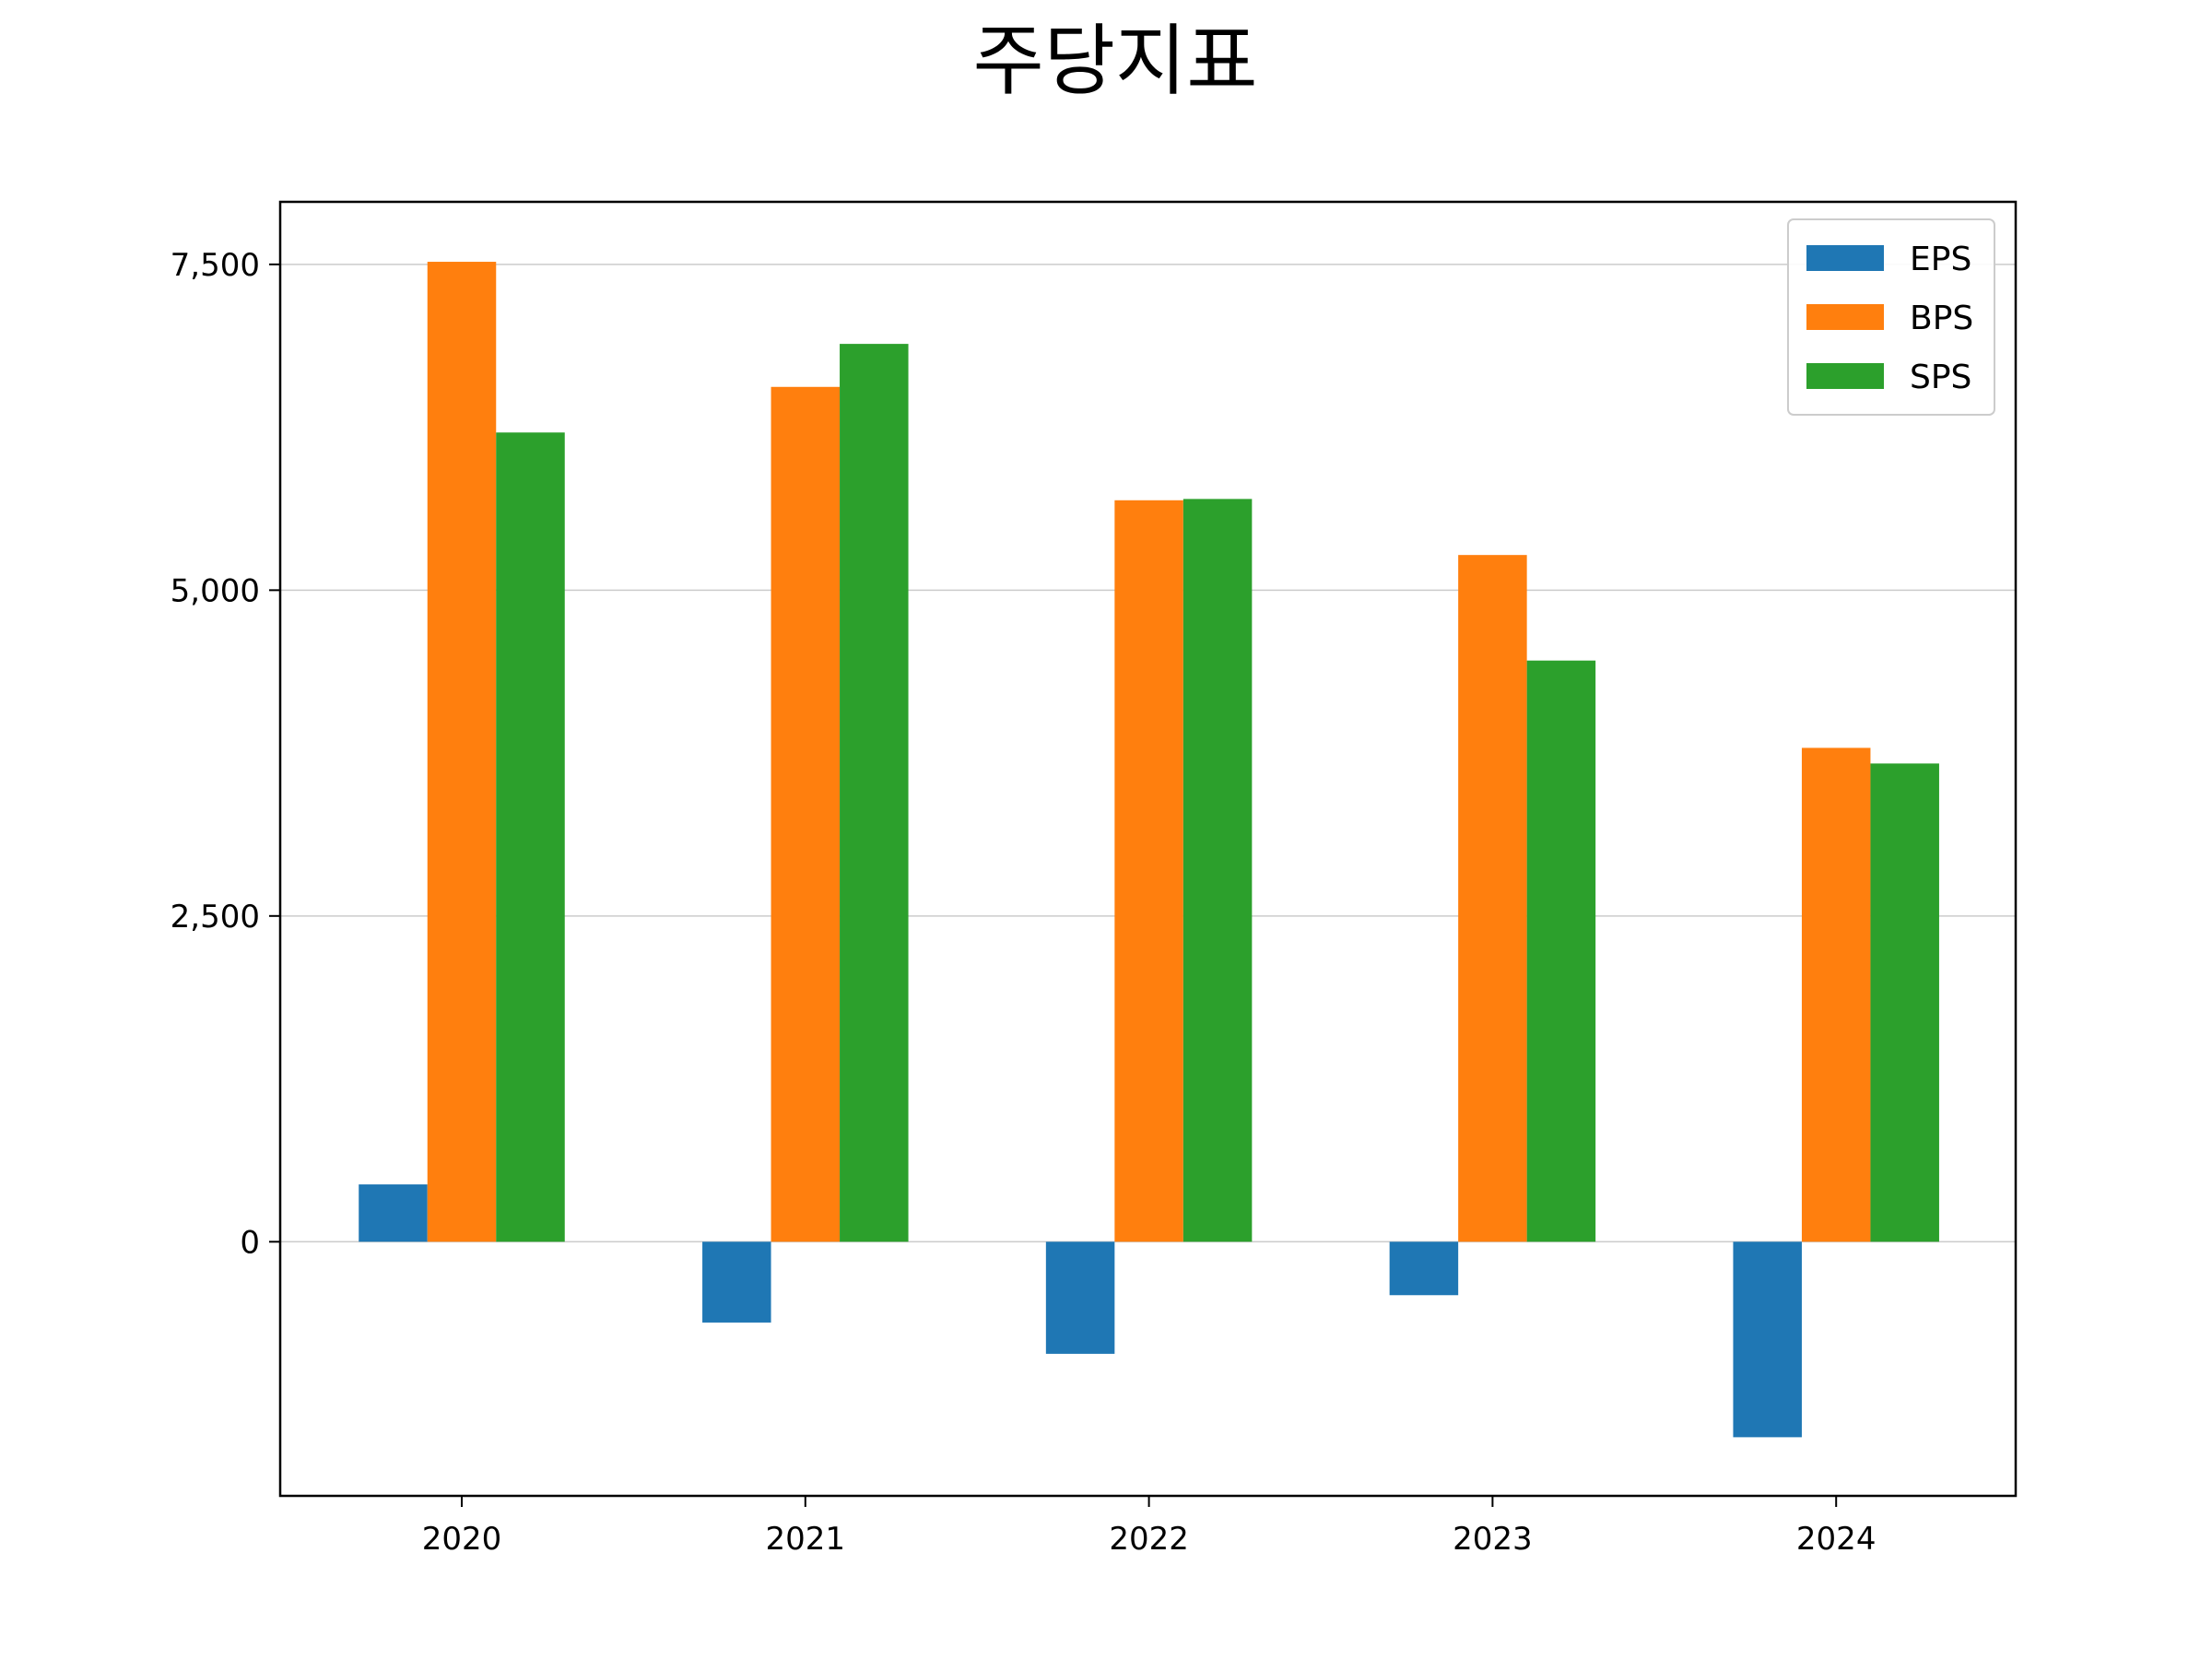  What do you see at coordinates (1149, 1539) in the screenshot?
I see `x-tick-label-2022: 2022` at bounding box center [1149, 1539].